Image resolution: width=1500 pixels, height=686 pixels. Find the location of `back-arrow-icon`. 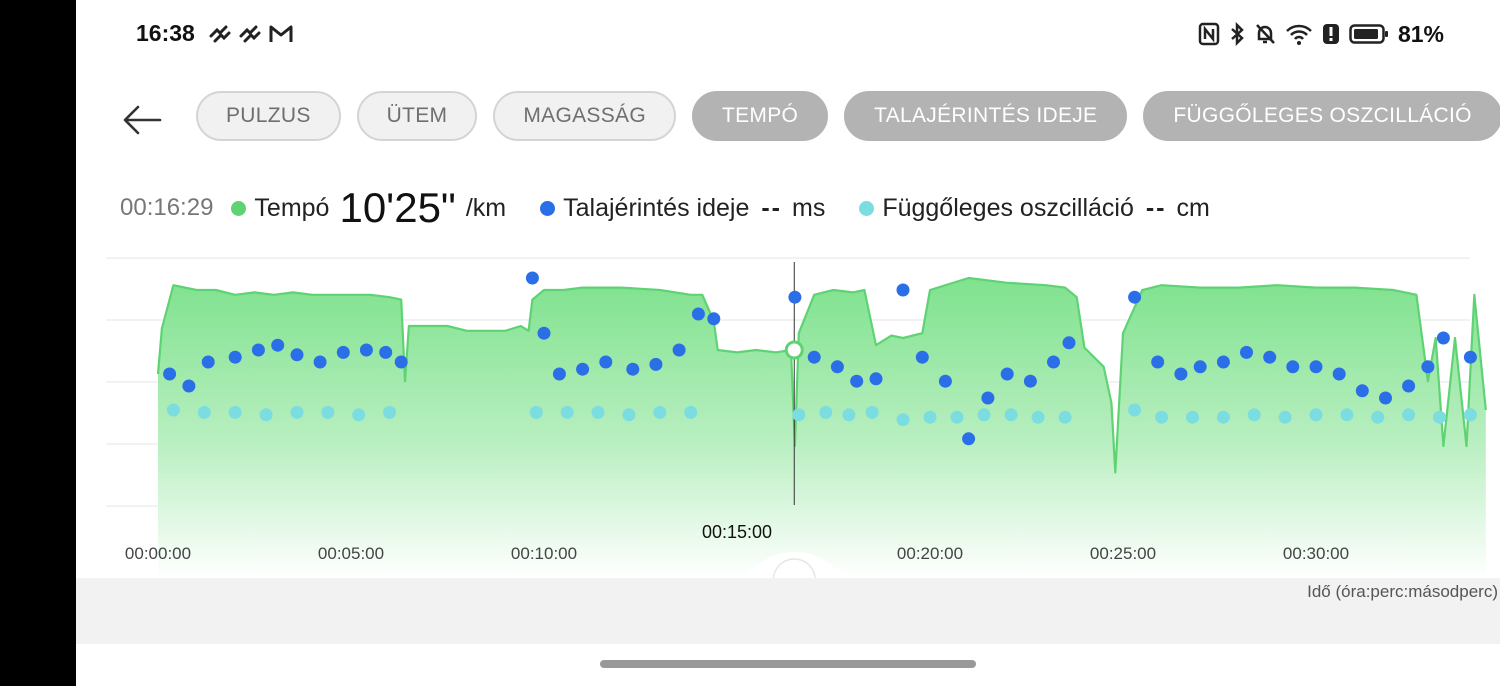

back-arrow-icon is located at coordinates (142, 120).